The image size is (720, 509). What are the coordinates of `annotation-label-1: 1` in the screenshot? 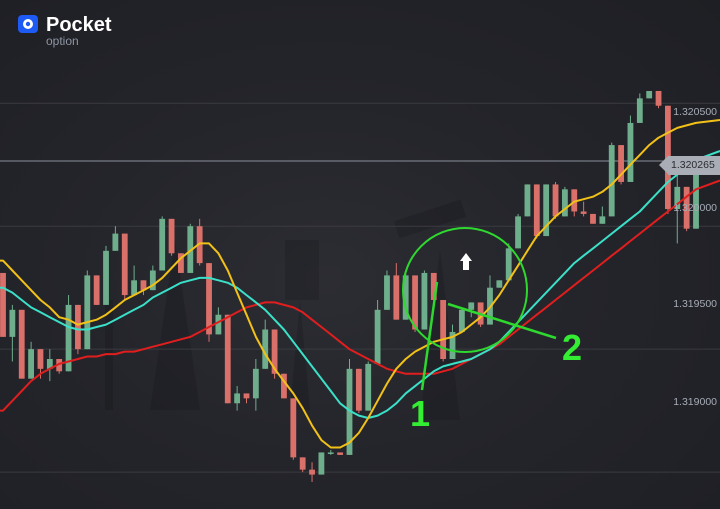 It's located at (420, 413).